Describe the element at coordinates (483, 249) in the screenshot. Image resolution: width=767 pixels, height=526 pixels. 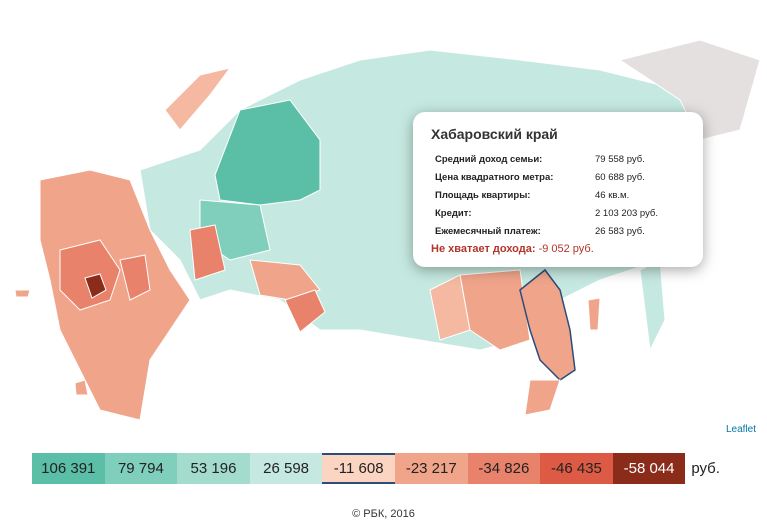
I see `shortfall-label: Не хватает дохода:` at that location.